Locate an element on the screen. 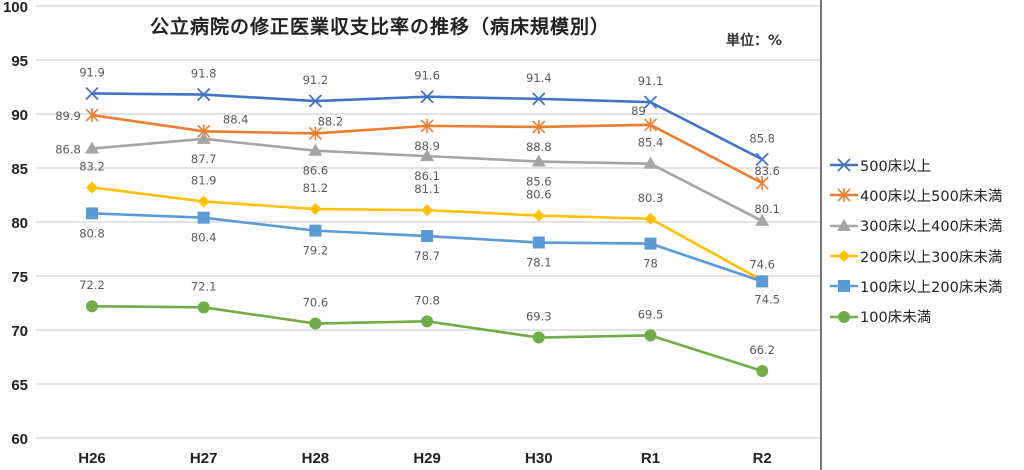  y-tick-label: 70 is located at coordinates (19, 331).